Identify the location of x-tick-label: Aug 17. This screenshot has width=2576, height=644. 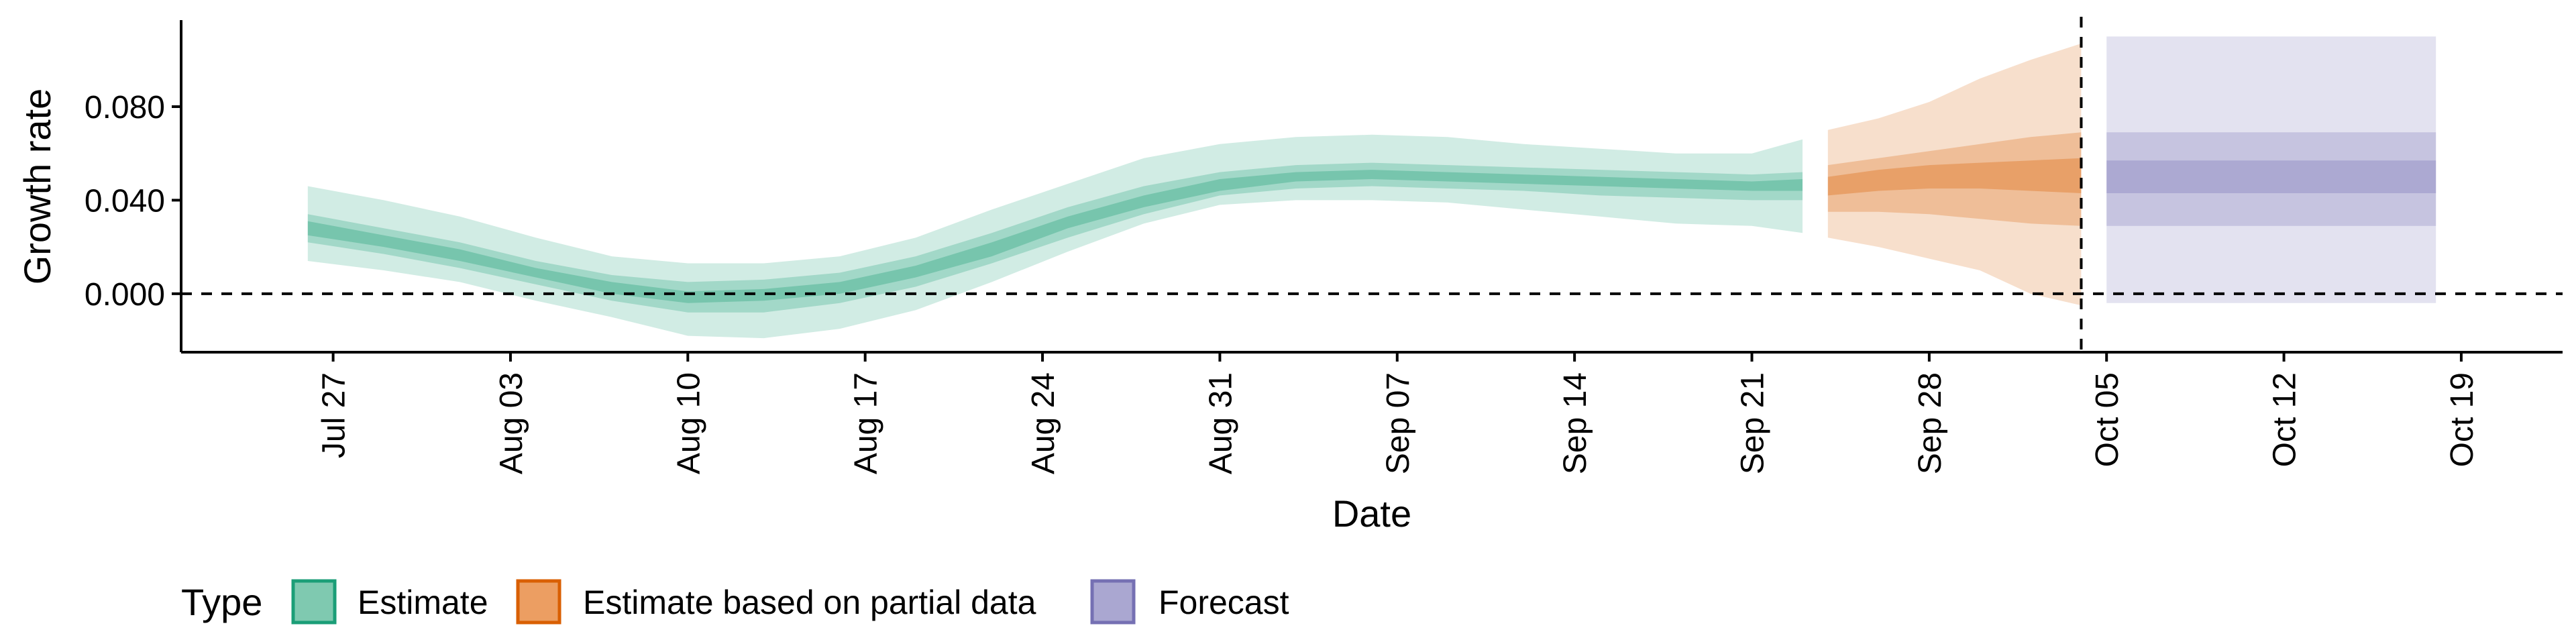
(866, 423).